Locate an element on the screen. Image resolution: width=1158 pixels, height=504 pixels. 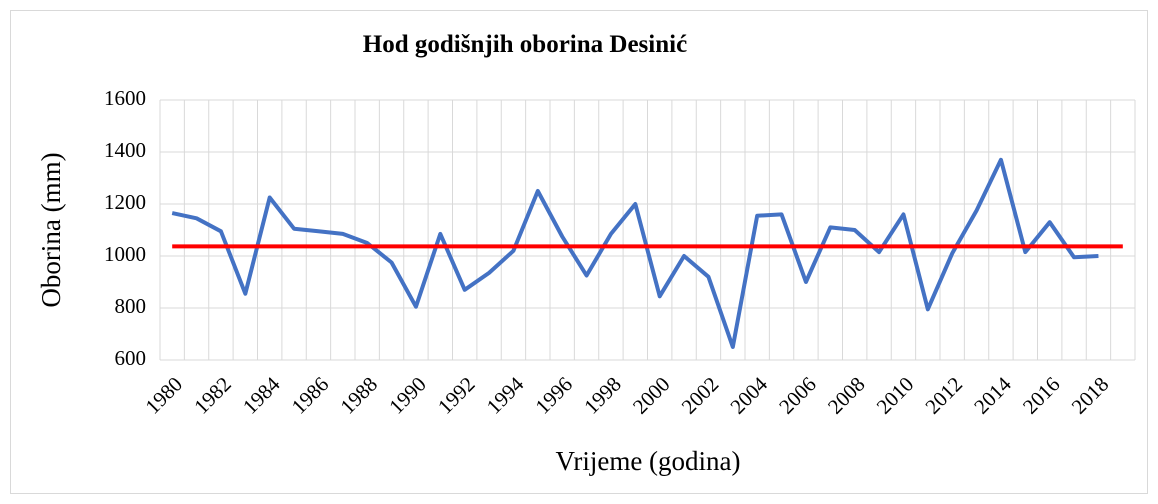
y-tick-label: 600 is located at coordinates (131, 358).